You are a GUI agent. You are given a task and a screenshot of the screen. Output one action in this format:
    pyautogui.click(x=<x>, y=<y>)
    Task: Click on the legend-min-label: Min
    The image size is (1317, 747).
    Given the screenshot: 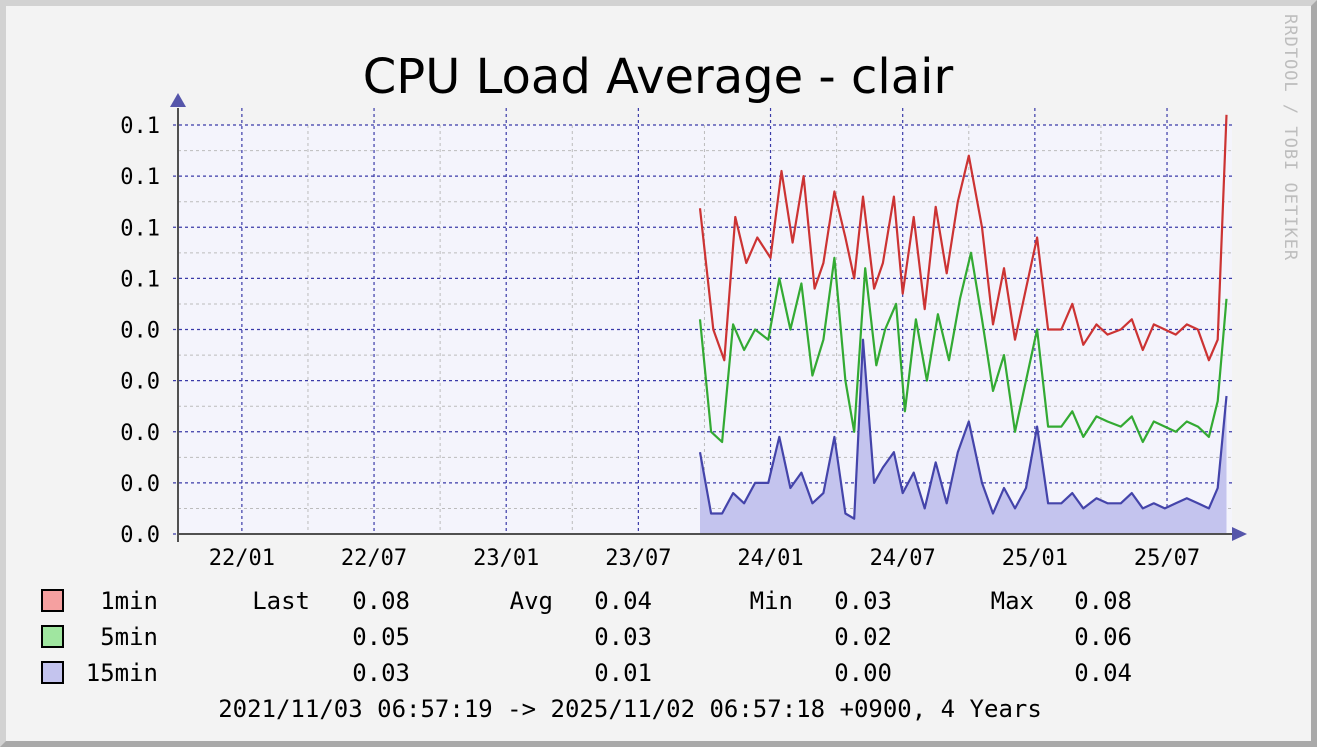 What is the action you would take?
    pyautogui.click(x=771, y=601)
    